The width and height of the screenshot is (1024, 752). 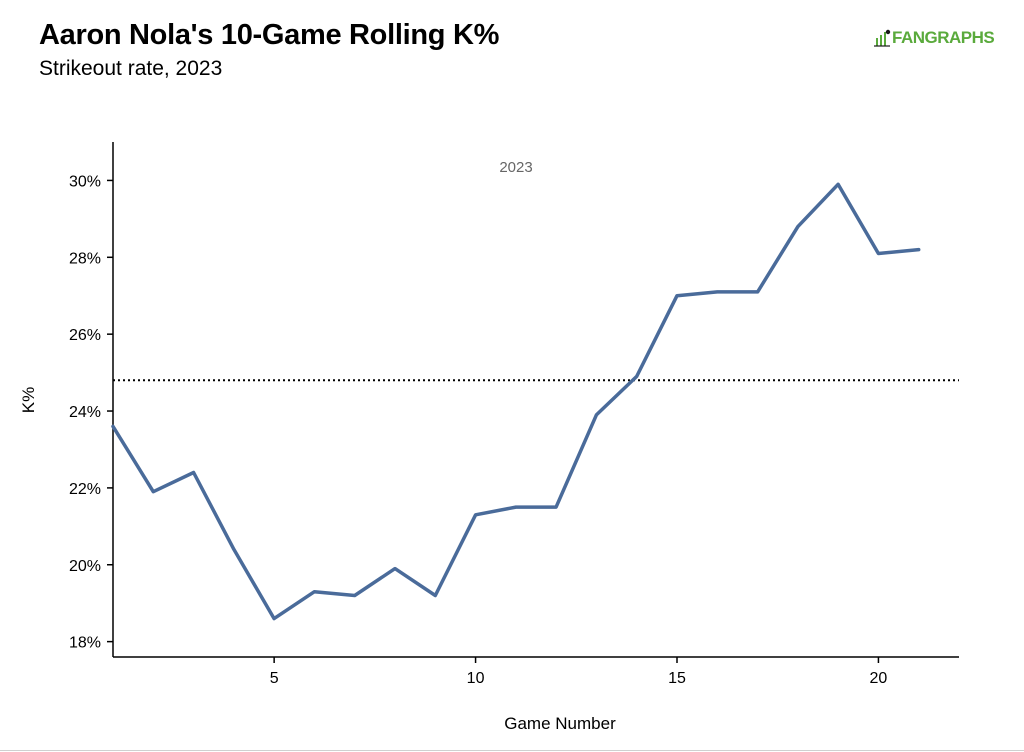 What do you see at coordinates (515, 167) in the screenshot?
I see `facet-label: 2023` at bounding box center [515, 167].